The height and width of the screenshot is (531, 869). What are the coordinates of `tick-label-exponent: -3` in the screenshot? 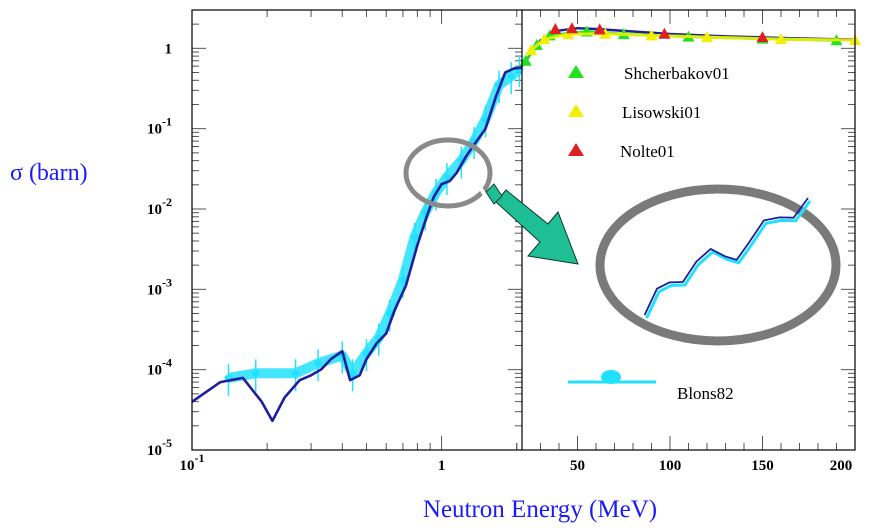 It's located at (167, 282).